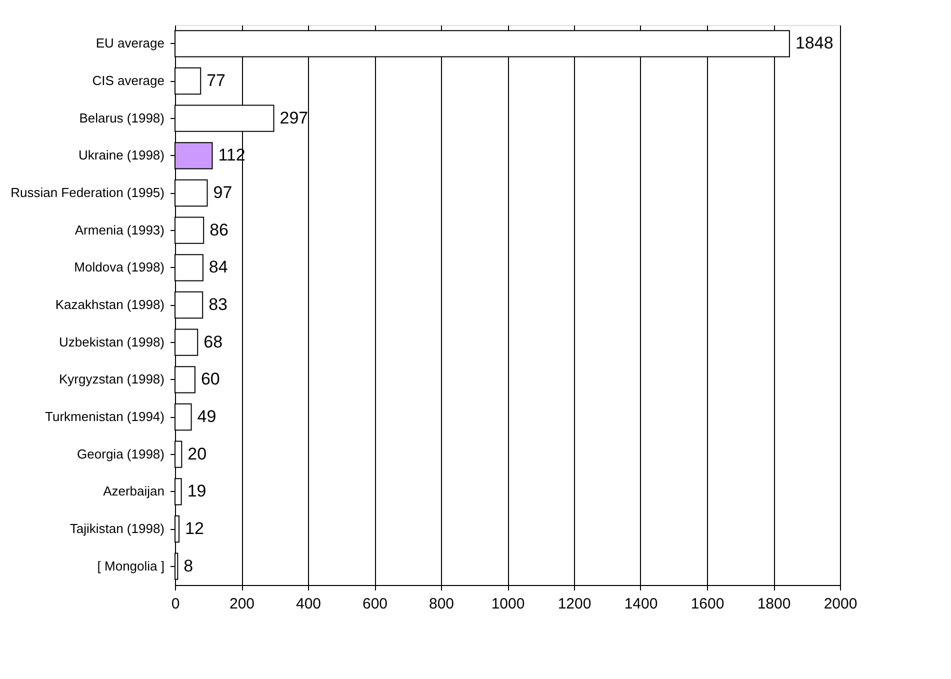  Describe the element at coordinates (109, 304) in the screenshot. I see `y-tick-label: Kazakhstan (1998)` at that location.